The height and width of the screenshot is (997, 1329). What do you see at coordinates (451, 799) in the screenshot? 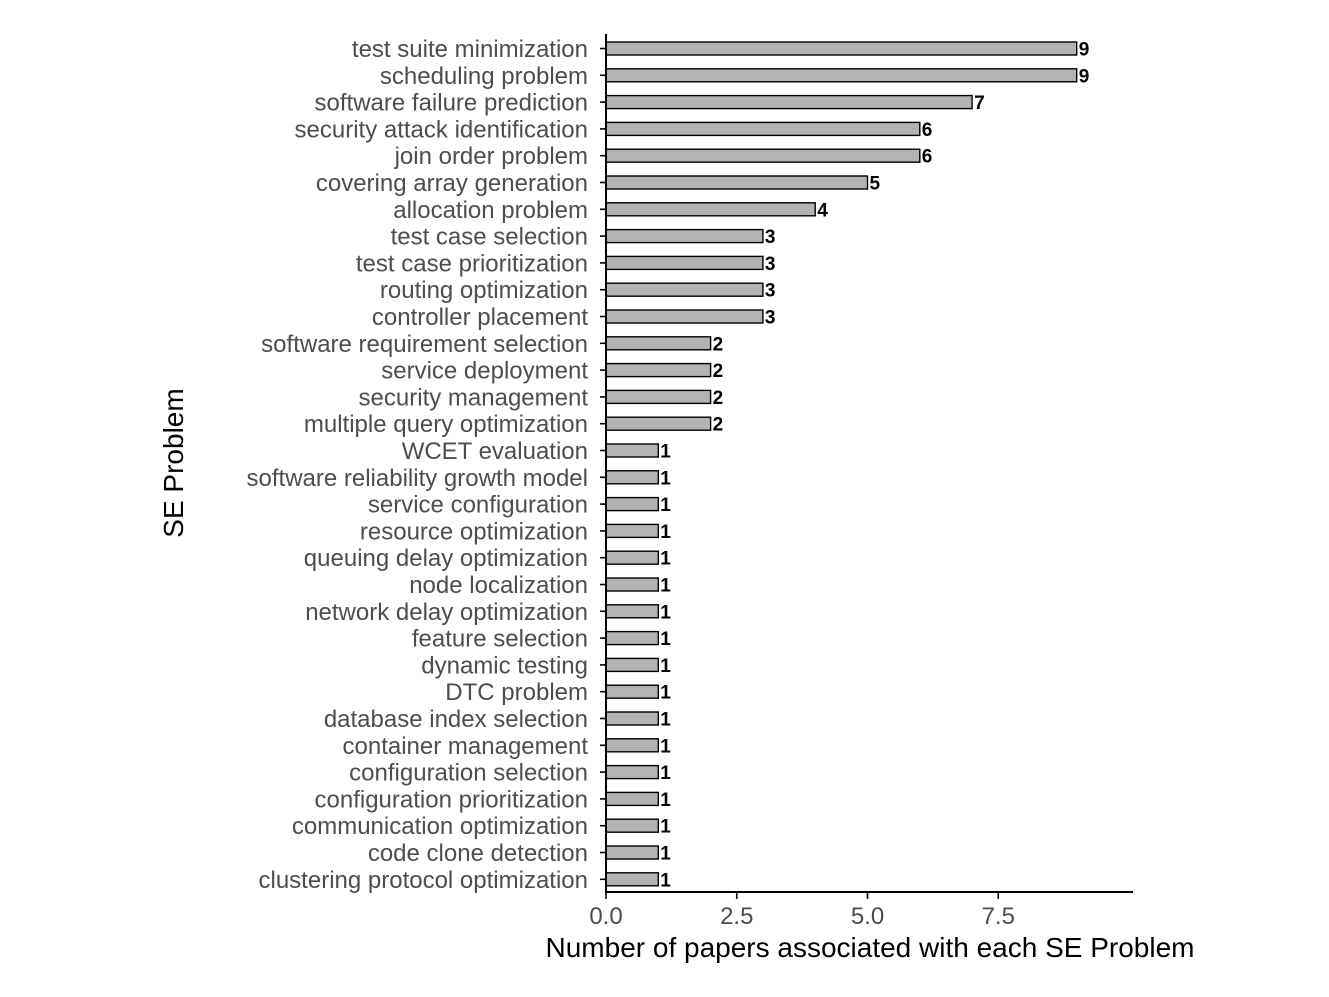
I see `category-label: configuration prioritization` at bounding box center [451, 799].